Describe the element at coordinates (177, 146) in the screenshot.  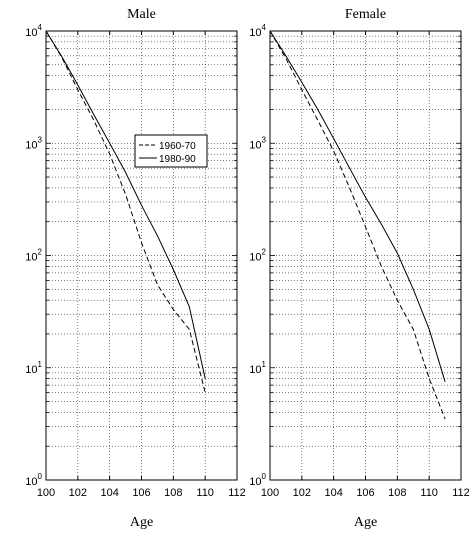
I see `legend-label: 1960-70` at that location.